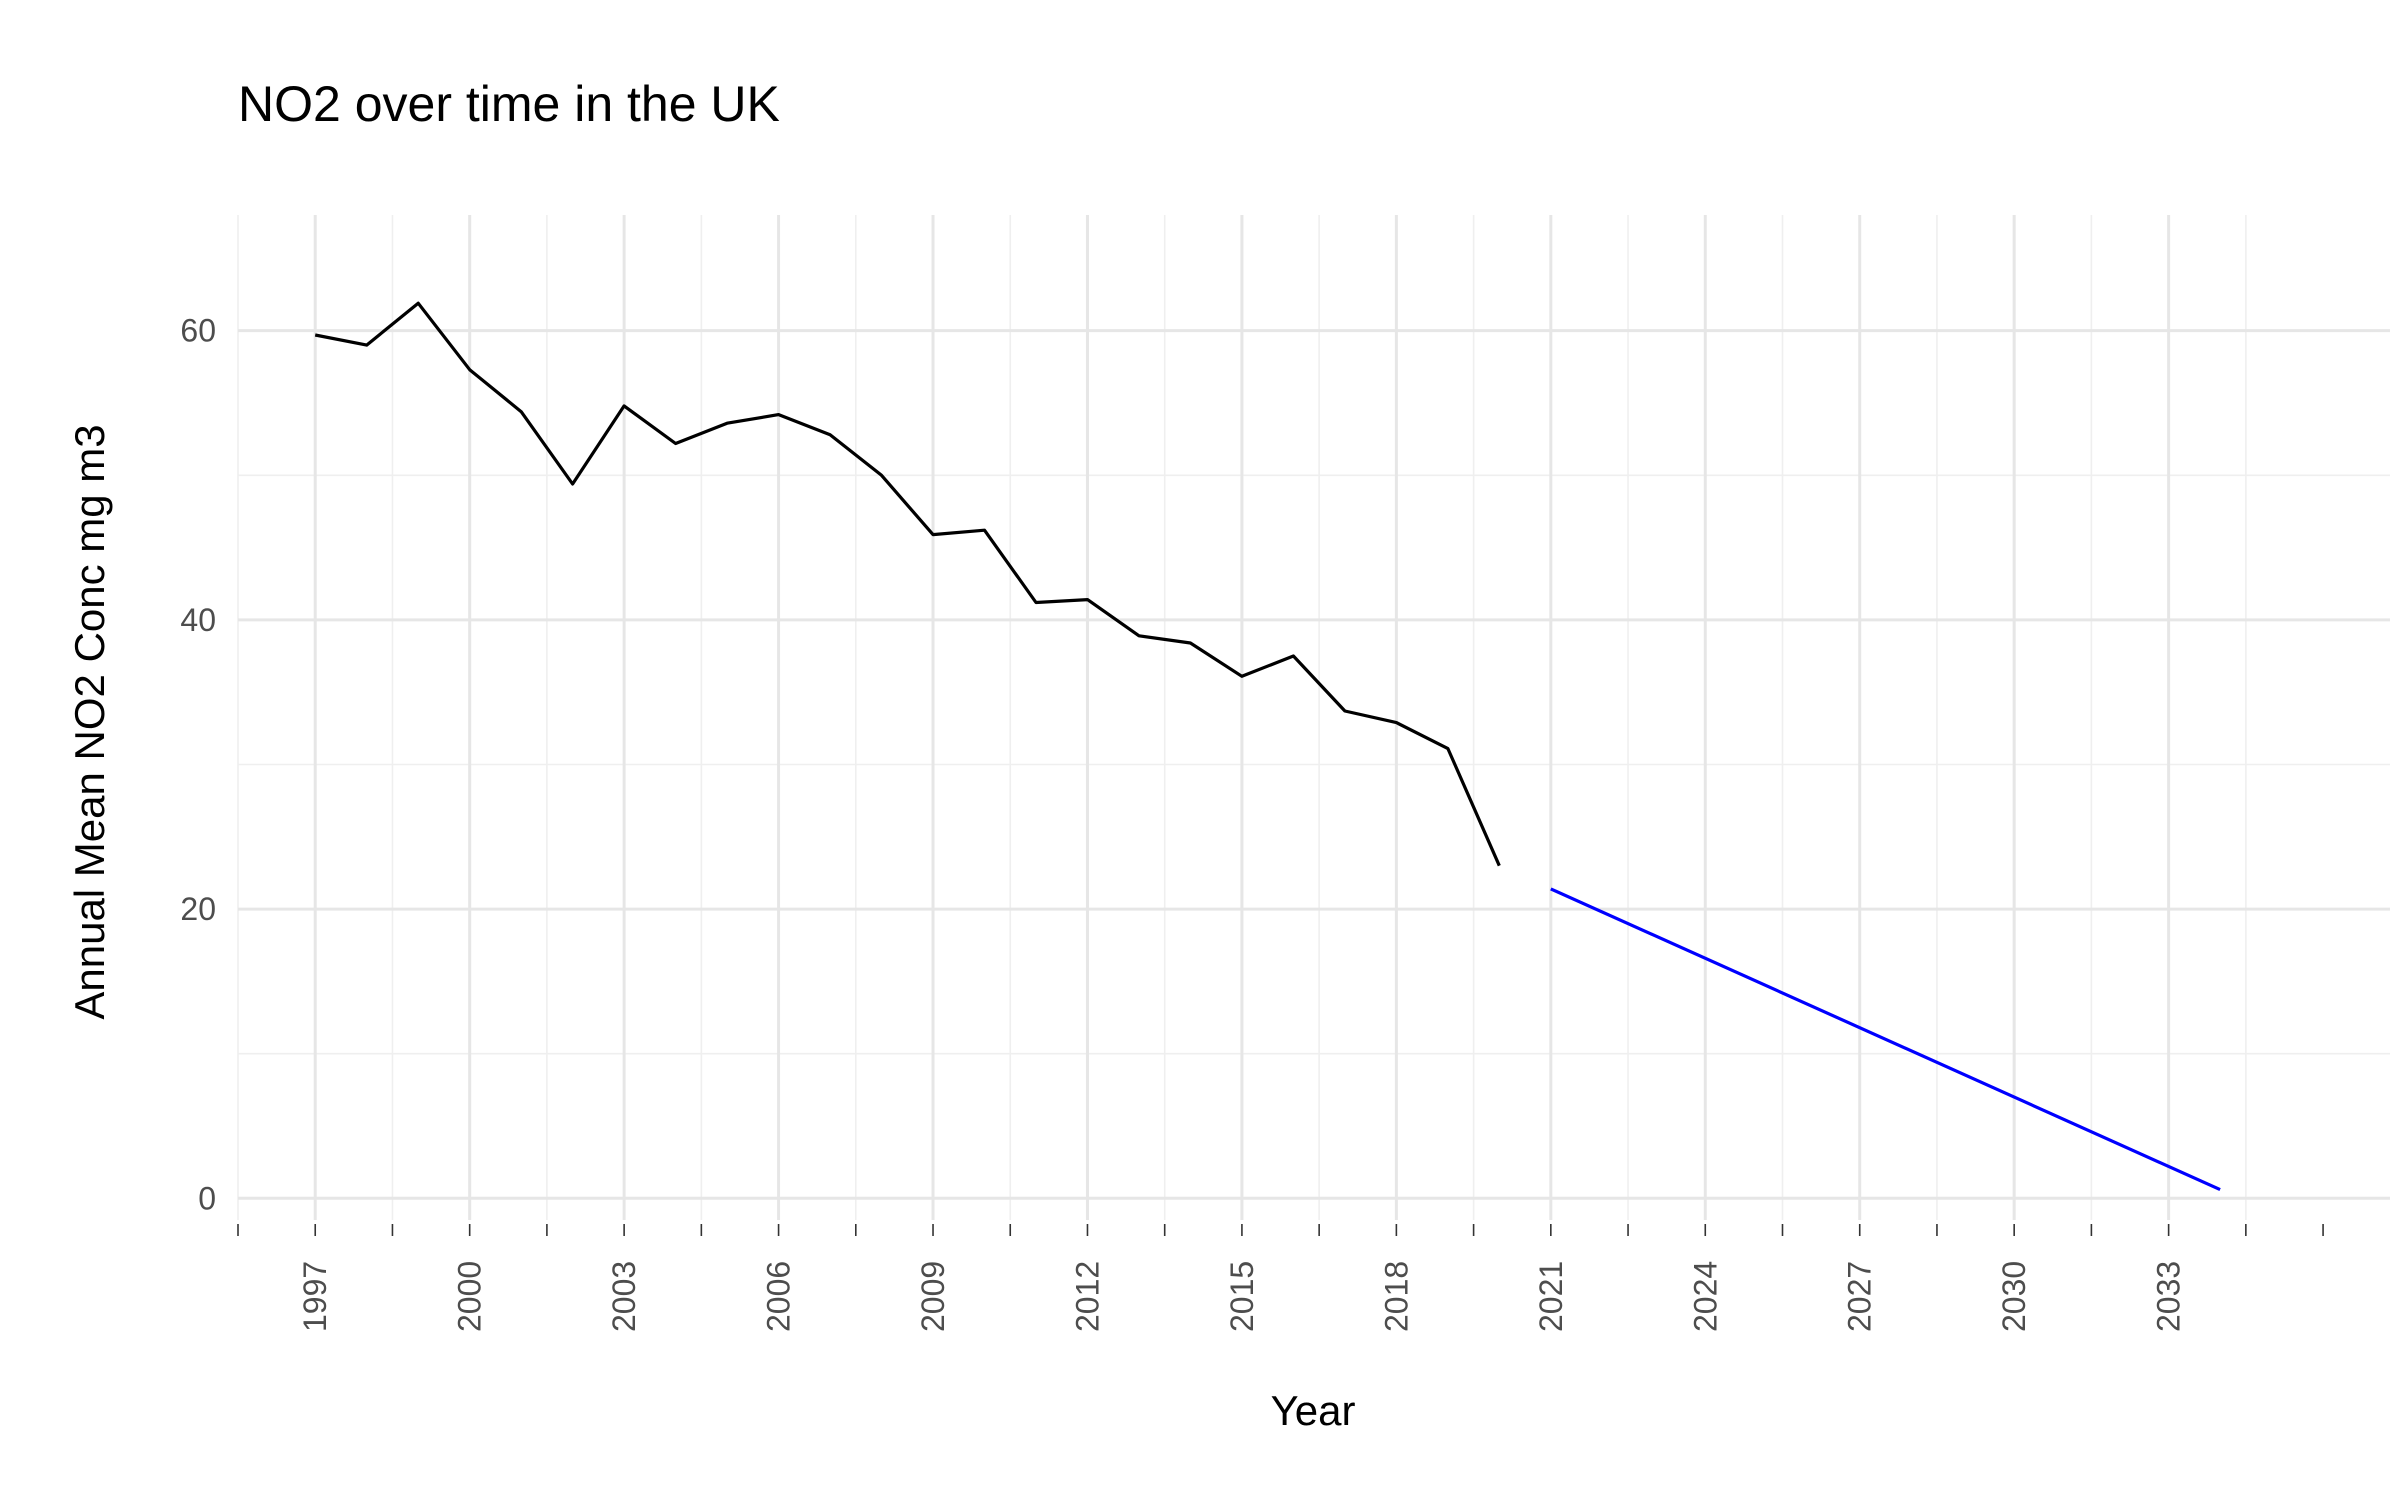 This screenshot has width=2400, height=1500. I want to click on projection-series-line, so click(1885, 1039).